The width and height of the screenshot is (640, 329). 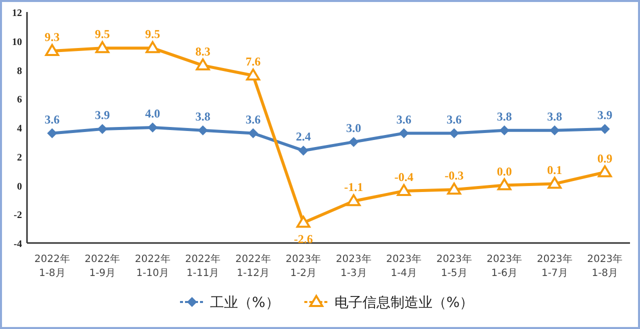 What do you see at coordinates (504, 266) in the screenshot?
I see `x-tick-label: 2023年 1-6月` at bounding box center [504, 266].